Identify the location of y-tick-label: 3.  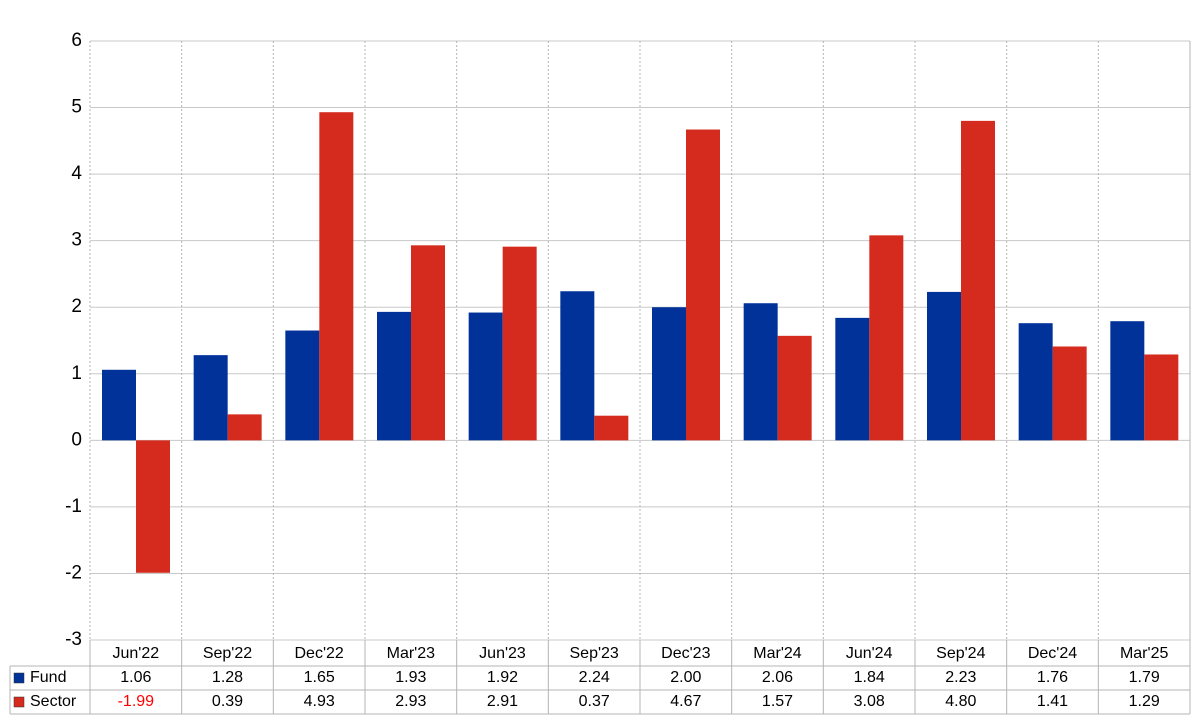
(76, 240).